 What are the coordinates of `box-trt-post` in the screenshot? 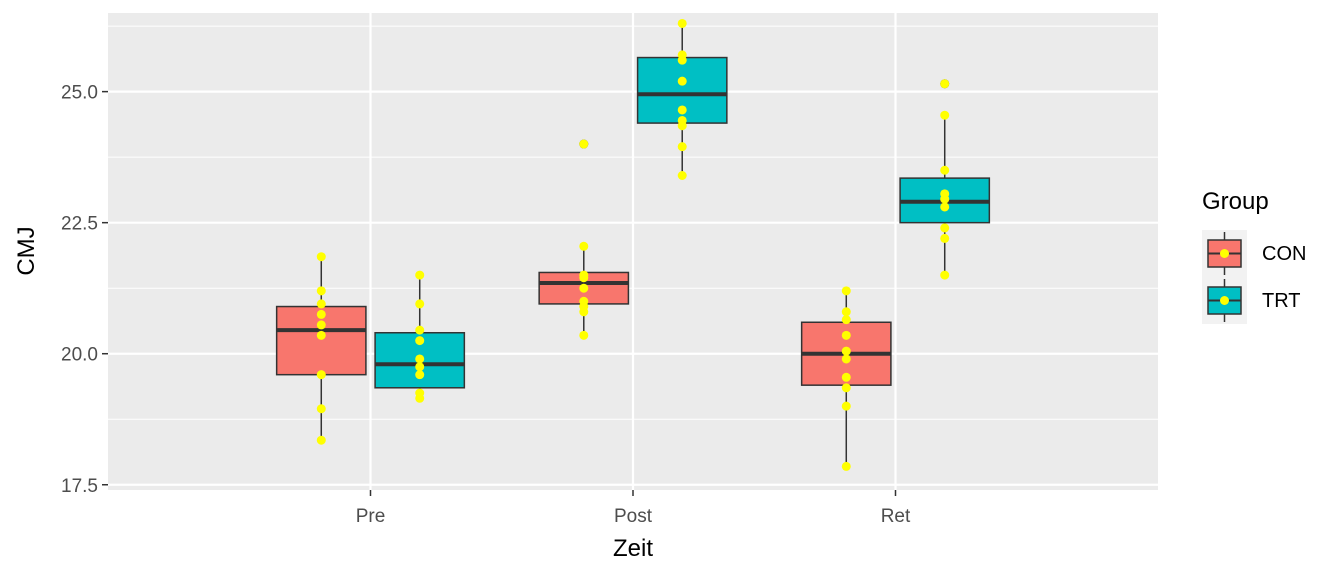 It's located at (682, 99).